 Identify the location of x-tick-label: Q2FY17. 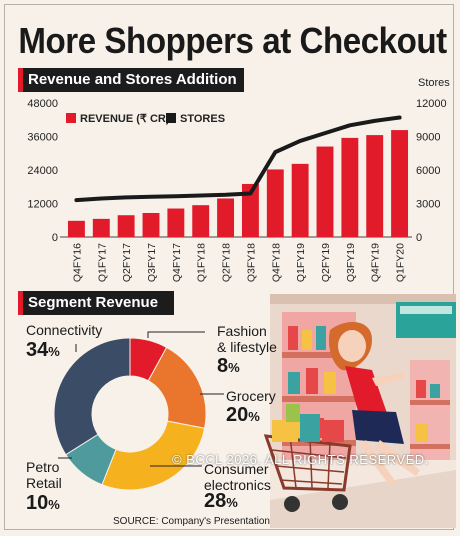
(127, 262).